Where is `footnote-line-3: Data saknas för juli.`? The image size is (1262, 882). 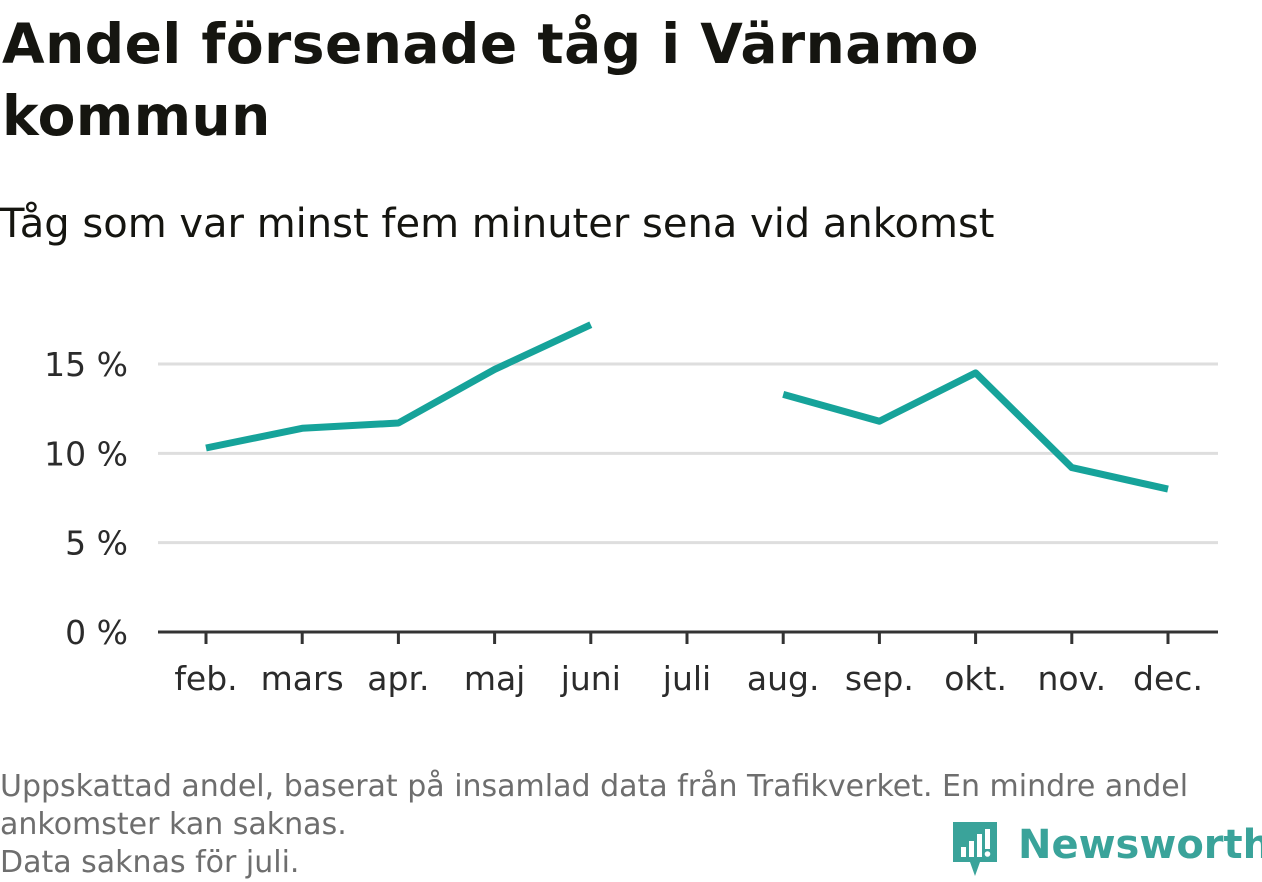 footnote-line-3: Data saknas för juli. is located at coordinates (150, 862).